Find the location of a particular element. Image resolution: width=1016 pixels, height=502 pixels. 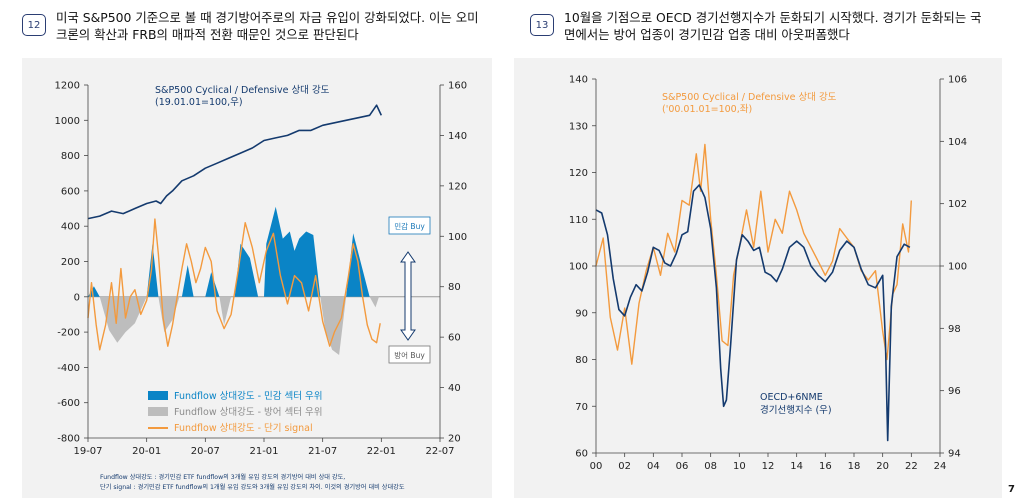

x-tick-label: 00 is located at coordinates (596, 466).